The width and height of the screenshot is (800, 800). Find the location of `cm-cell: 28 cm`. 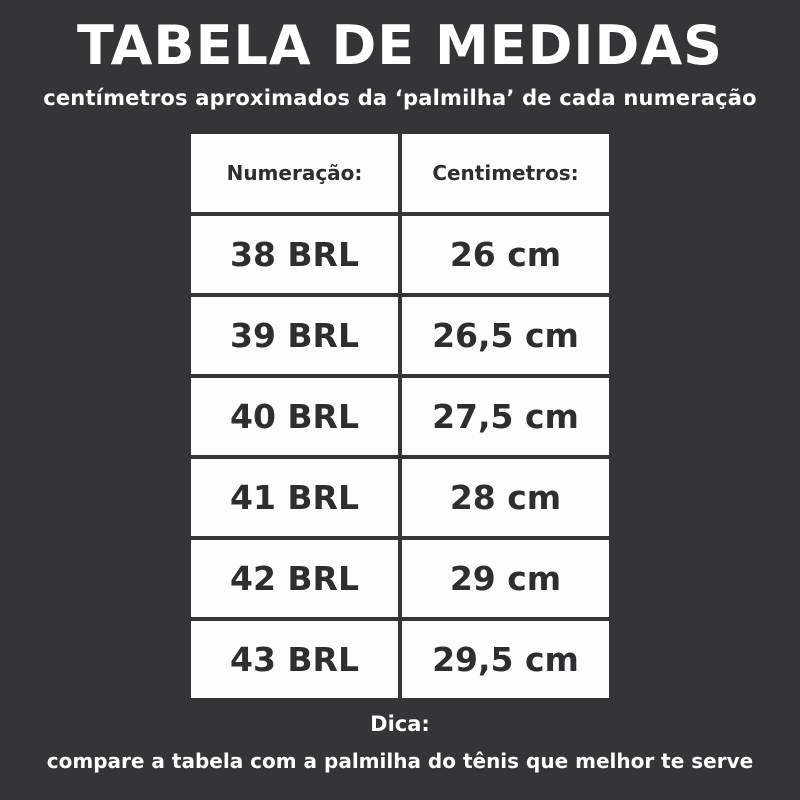

cm-cell: 28 cm is located at coordinates (505, 497).